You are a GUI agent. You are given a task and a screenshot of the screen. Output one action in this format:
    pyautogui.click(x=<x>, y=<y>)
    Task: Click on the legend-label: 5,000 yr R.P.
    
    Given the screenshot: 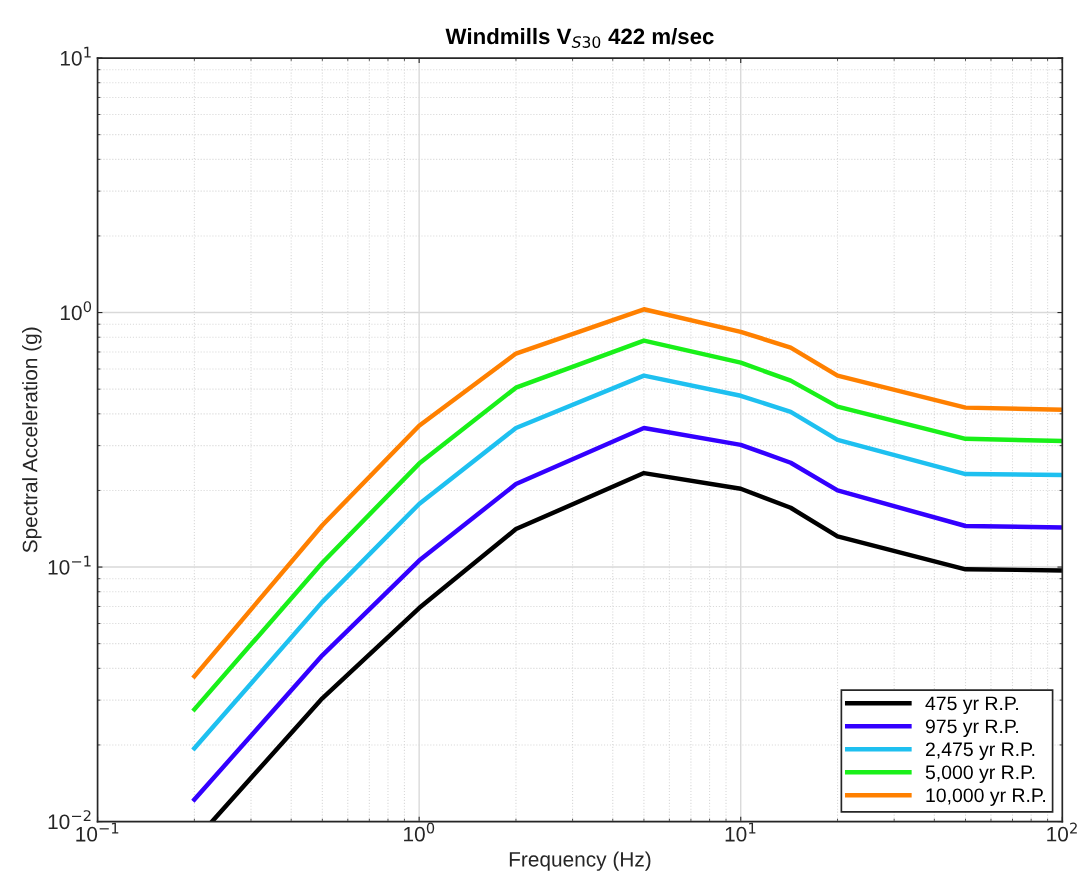 What is the action you would take?
    pyautogui.click(x=980, y=774)
    